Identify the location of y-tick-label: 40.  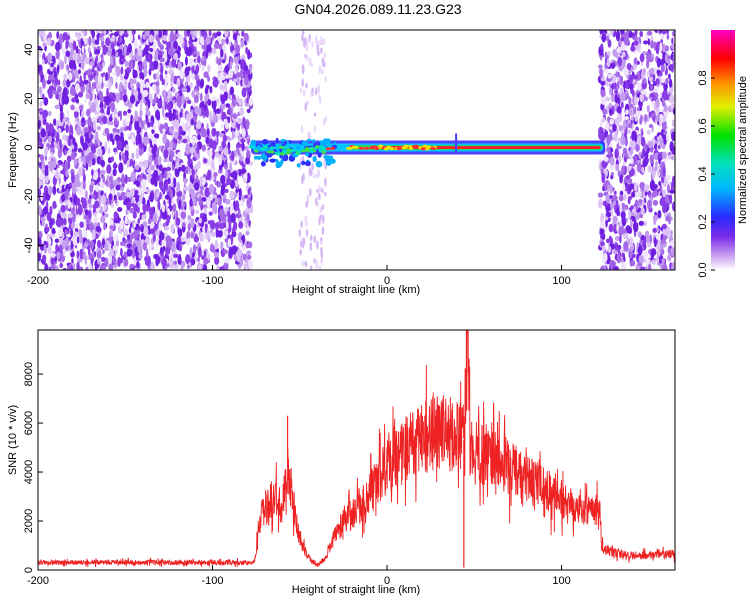
(29, 49).